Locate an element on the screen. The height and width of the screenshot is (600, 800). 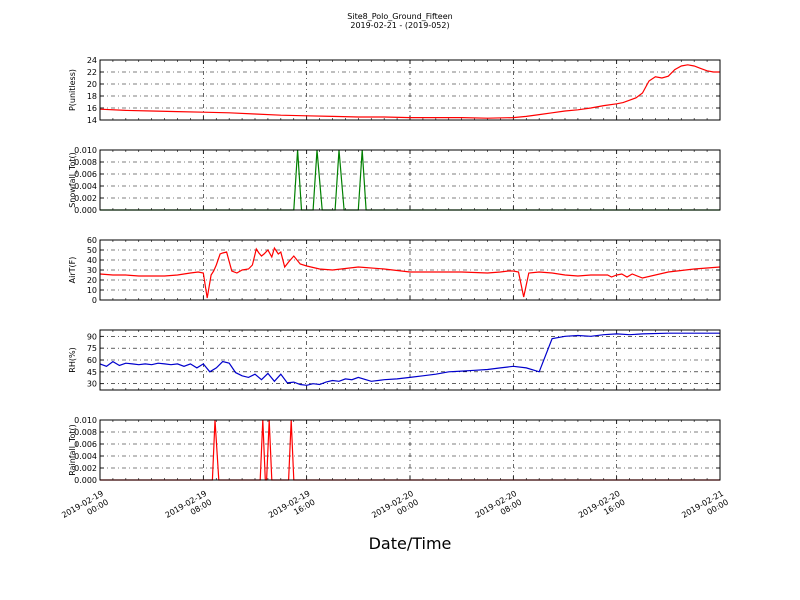
y-axis-label: RH(%) is located at coordinates (72, 359).